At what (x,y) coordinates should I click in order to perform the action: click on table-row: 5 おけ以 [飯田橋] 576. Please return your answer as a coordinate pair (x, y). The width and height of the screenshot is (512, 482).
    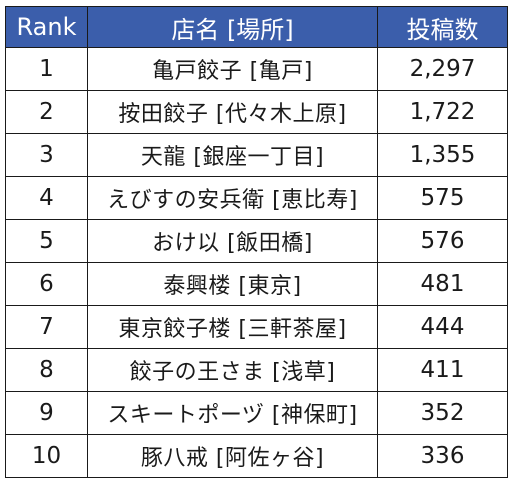
    Looking at the image, I should click on (256, 241).